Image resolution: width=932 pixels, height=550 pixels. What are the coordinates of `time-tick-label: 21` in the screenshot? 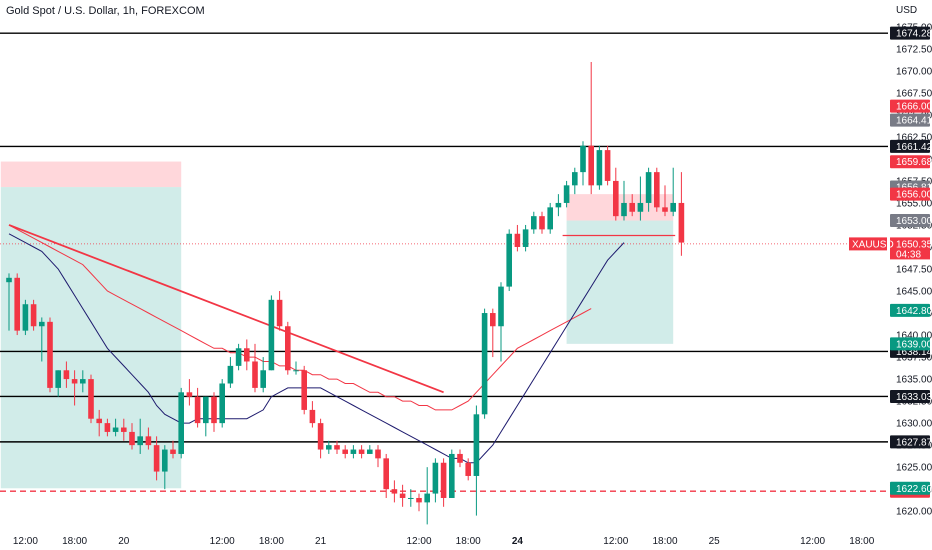 It's located at (321, 541).